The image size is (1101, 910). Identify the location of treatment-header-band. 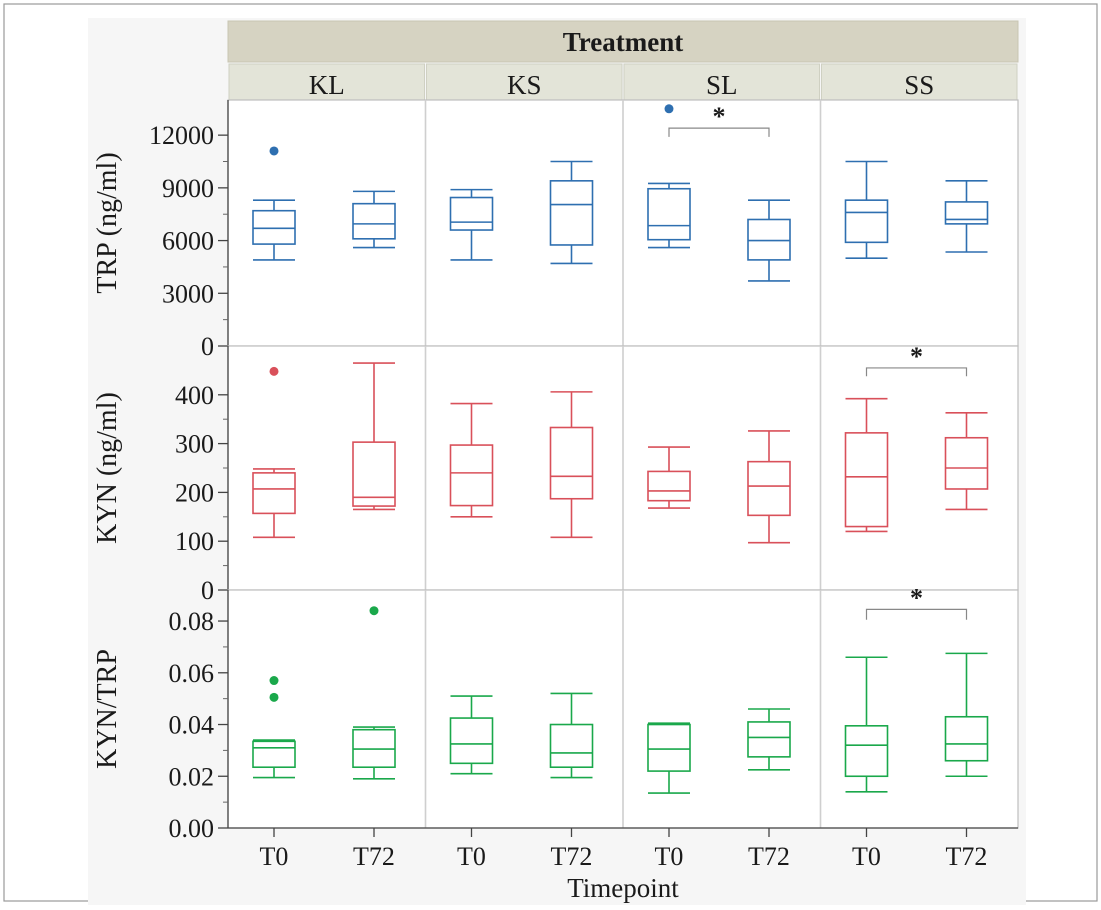
(623, 41).